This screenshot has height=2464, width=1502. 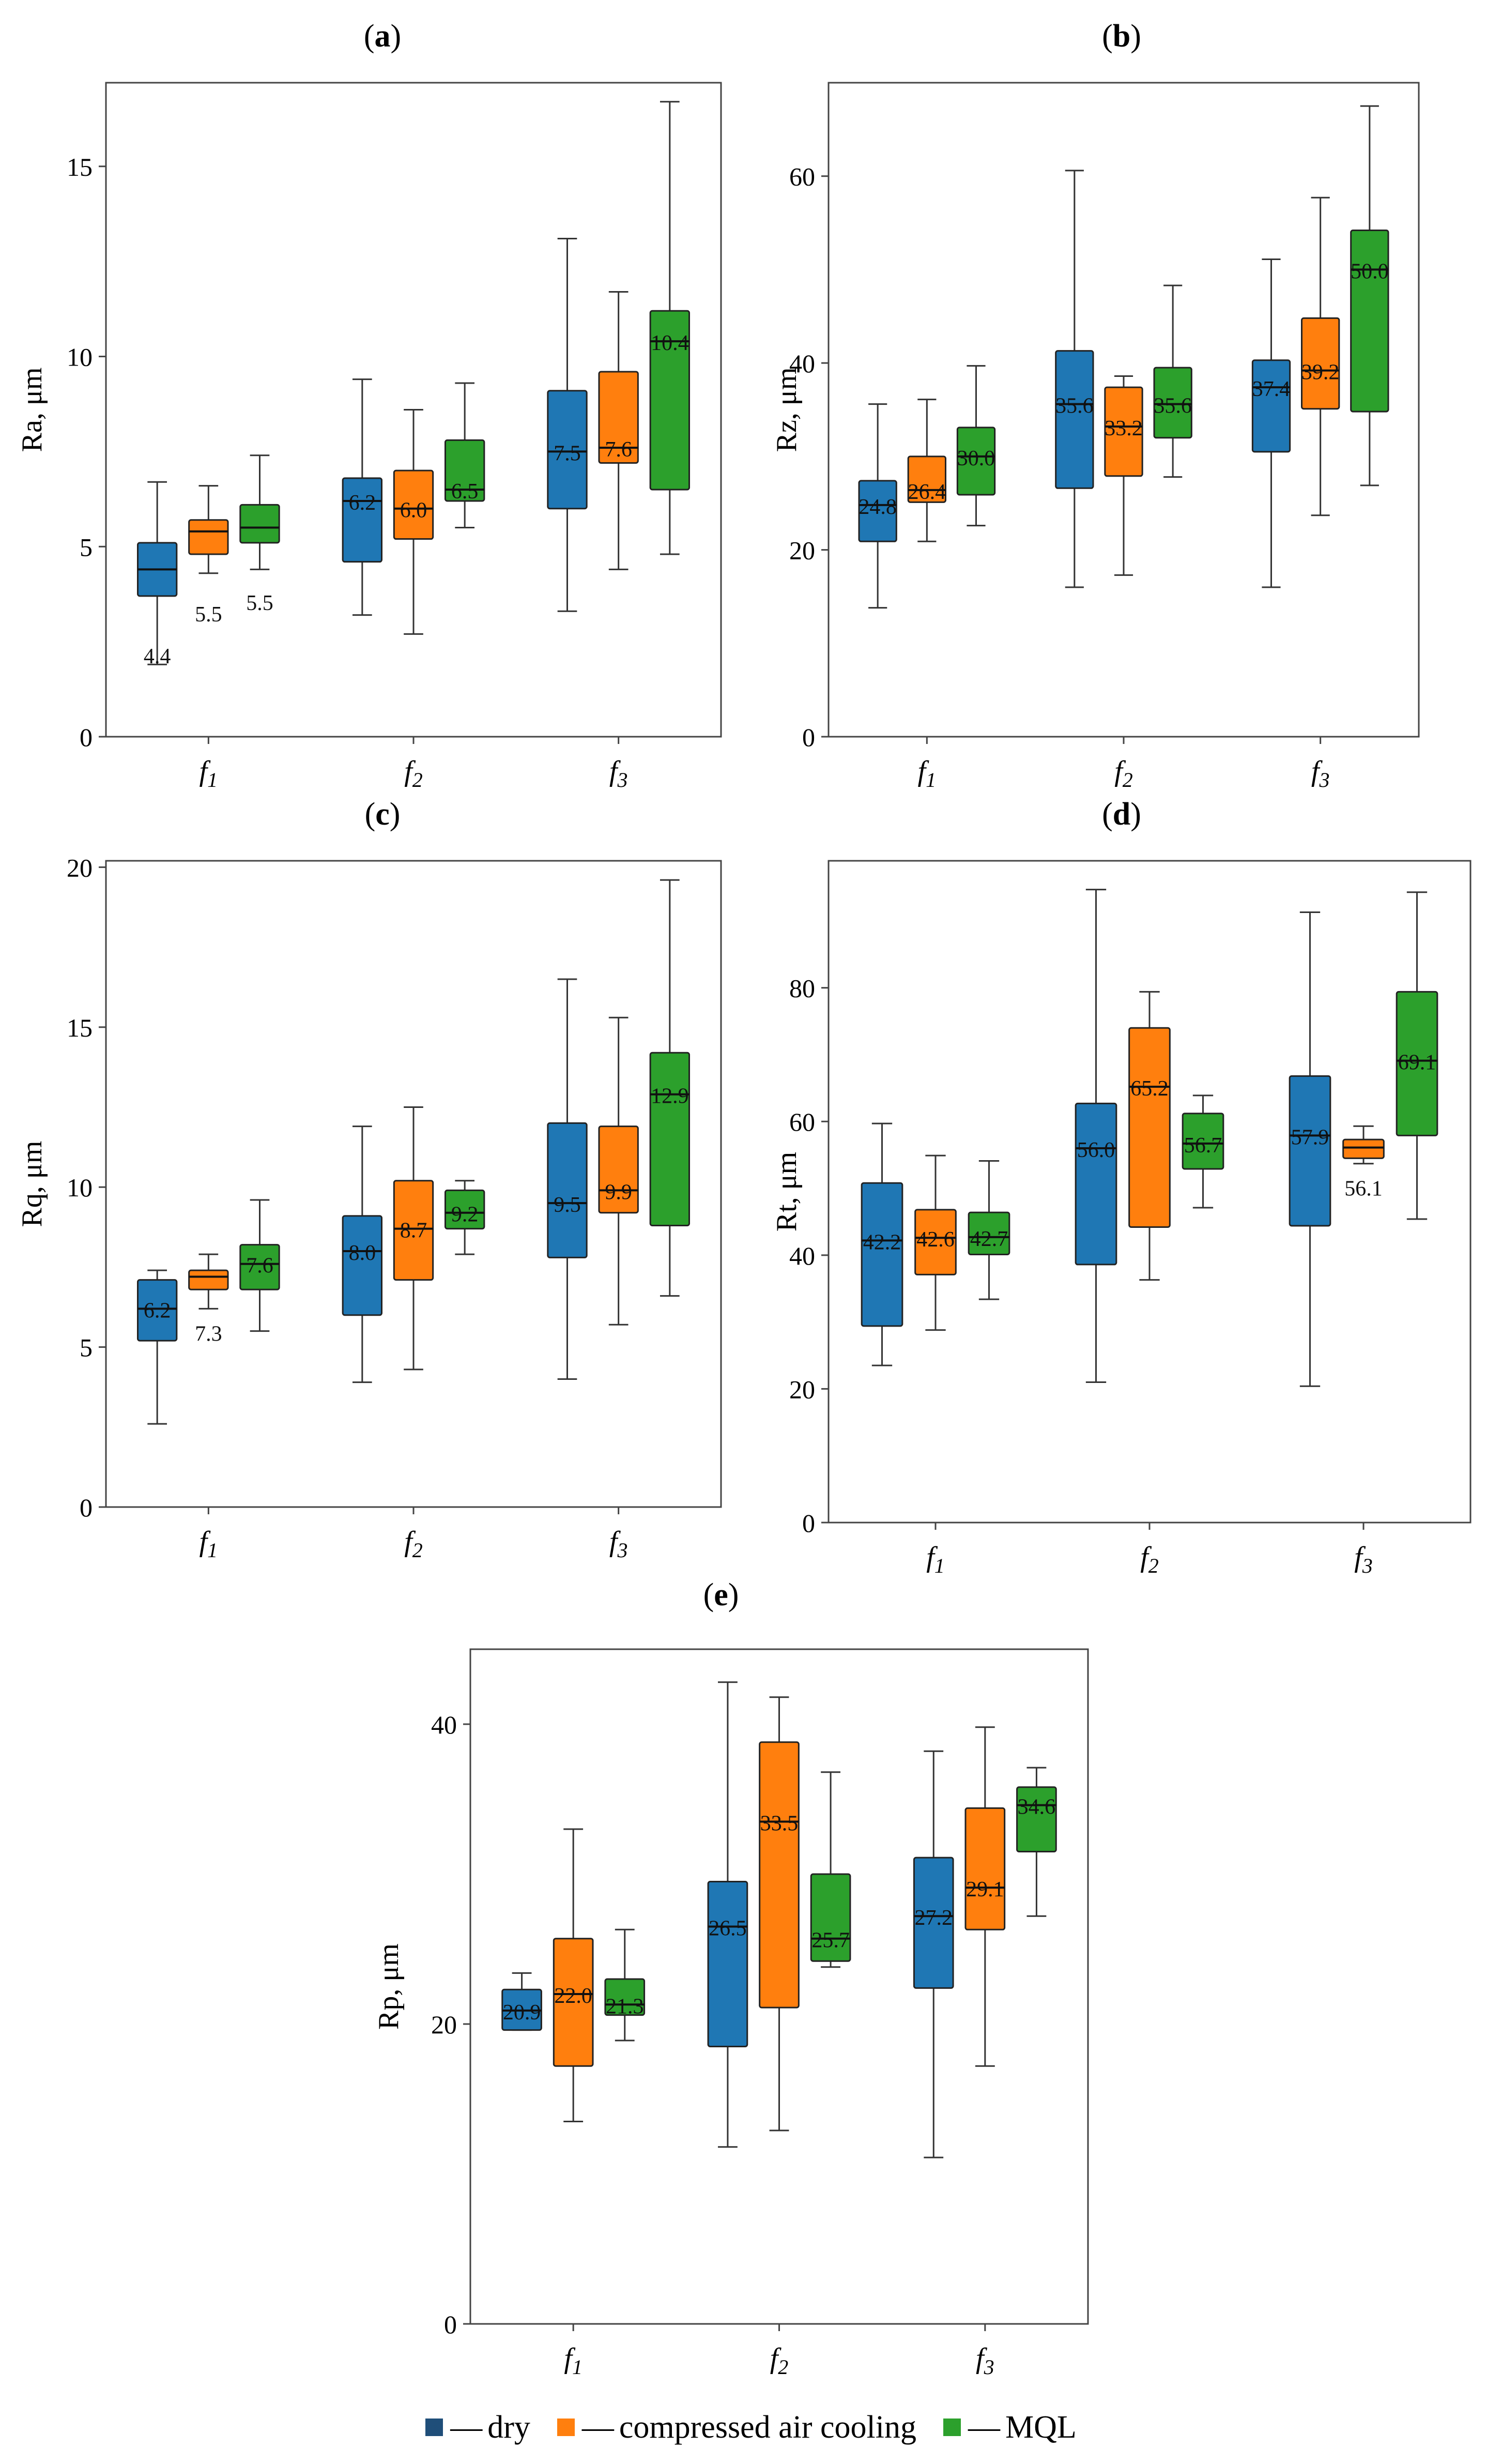 I want to click on y-axis-label: Rp, μm, so click(x=389, y=1986).